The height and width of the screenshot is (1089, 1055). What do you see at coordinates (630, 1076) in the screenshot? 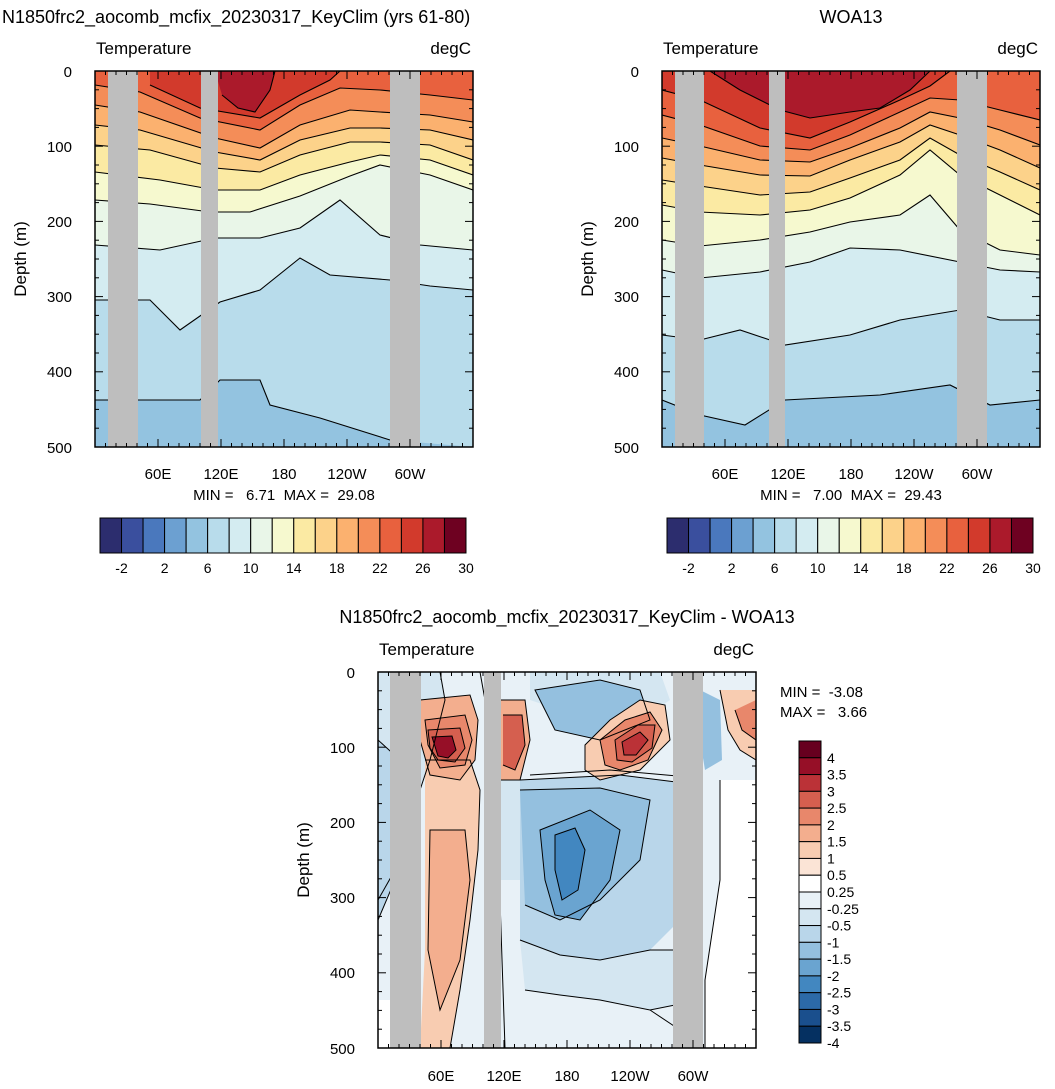
I see `panel-diff-xtick: 120W` at bounding box center [630, 1076].